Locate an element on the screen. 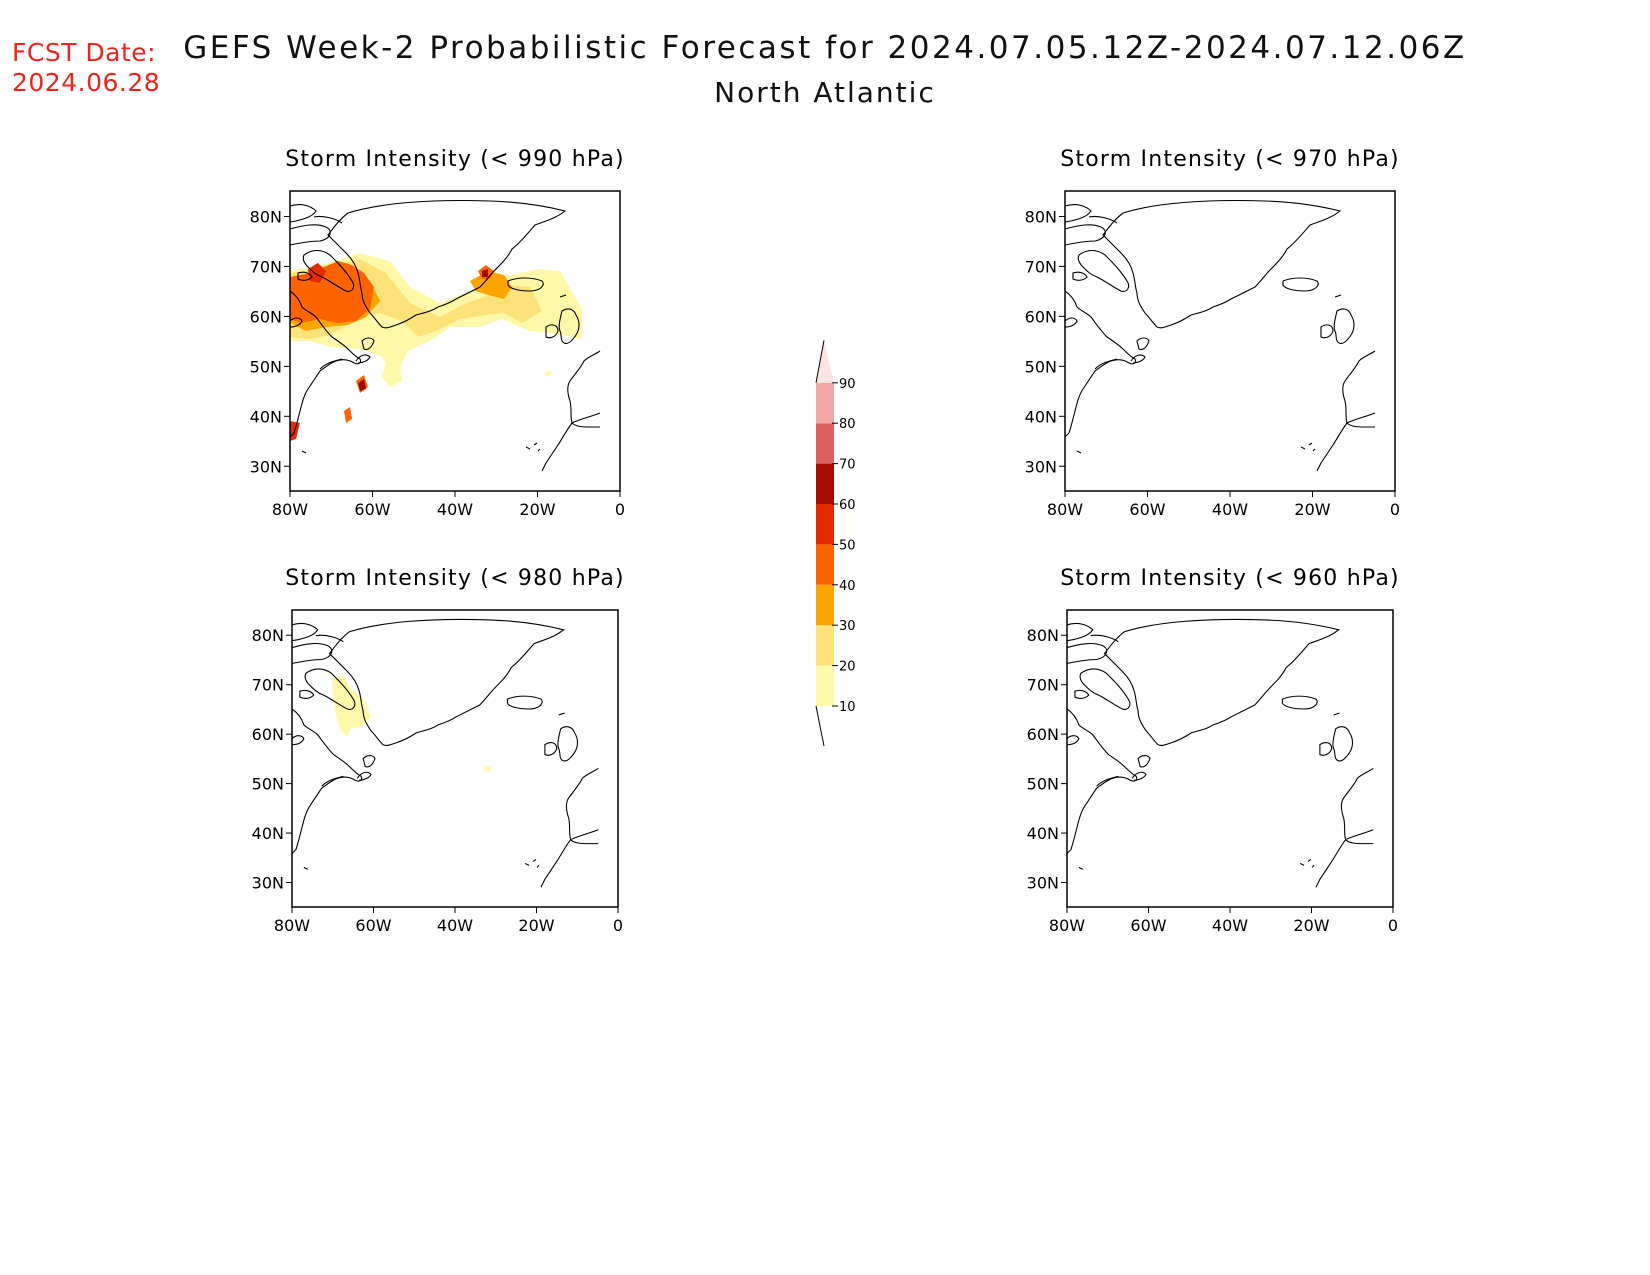 This screenshot has width=1650, height=1275. fcst-date-value: 2024.06.28 is located at coordinates (86, 82).